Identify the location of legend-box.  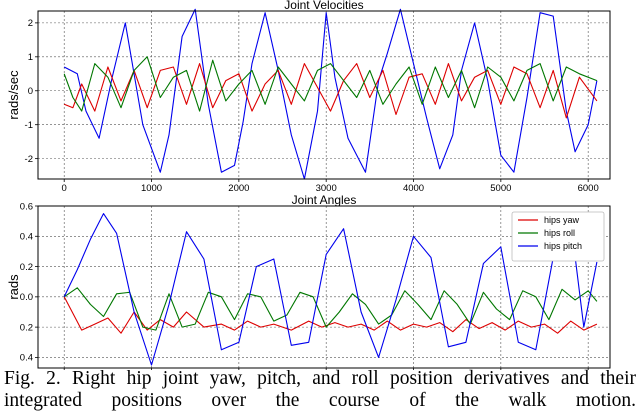
(558, 236).